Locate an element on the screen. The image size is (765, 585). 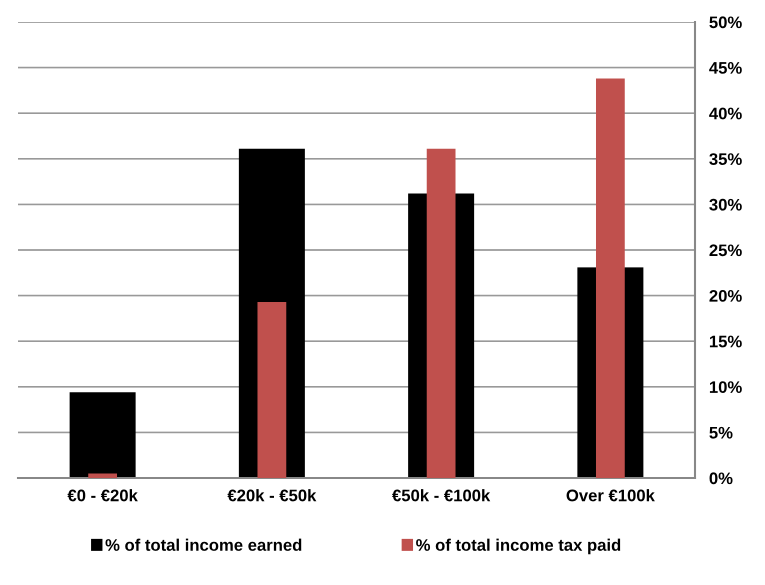
y-tick-label: 20% is located at coordinates (725, 296).